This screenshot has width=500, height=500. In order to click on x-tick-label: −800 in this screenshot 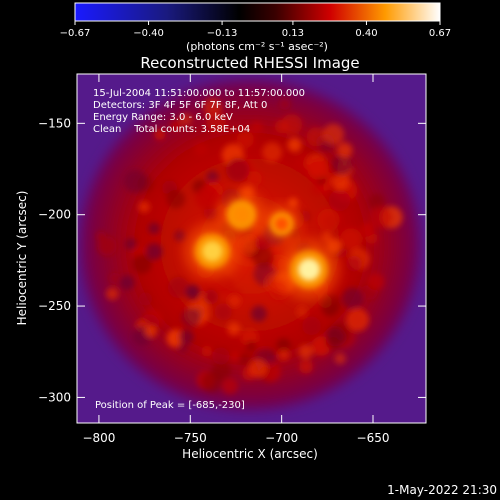, I will do `click(98, 438)`.